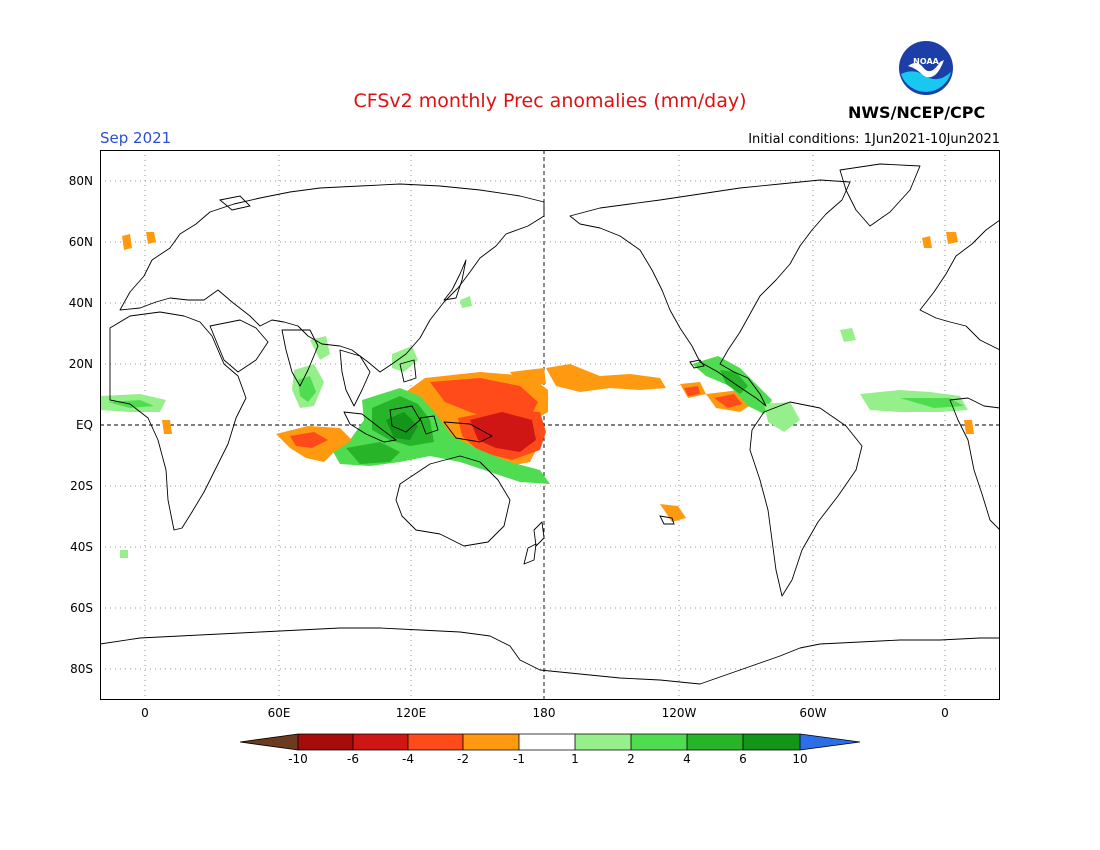 This screenshot has height=850, width=1100. Describe the element at coordinates (81, 669) in the screenshot. I see `lat-label: 80S` at that location.